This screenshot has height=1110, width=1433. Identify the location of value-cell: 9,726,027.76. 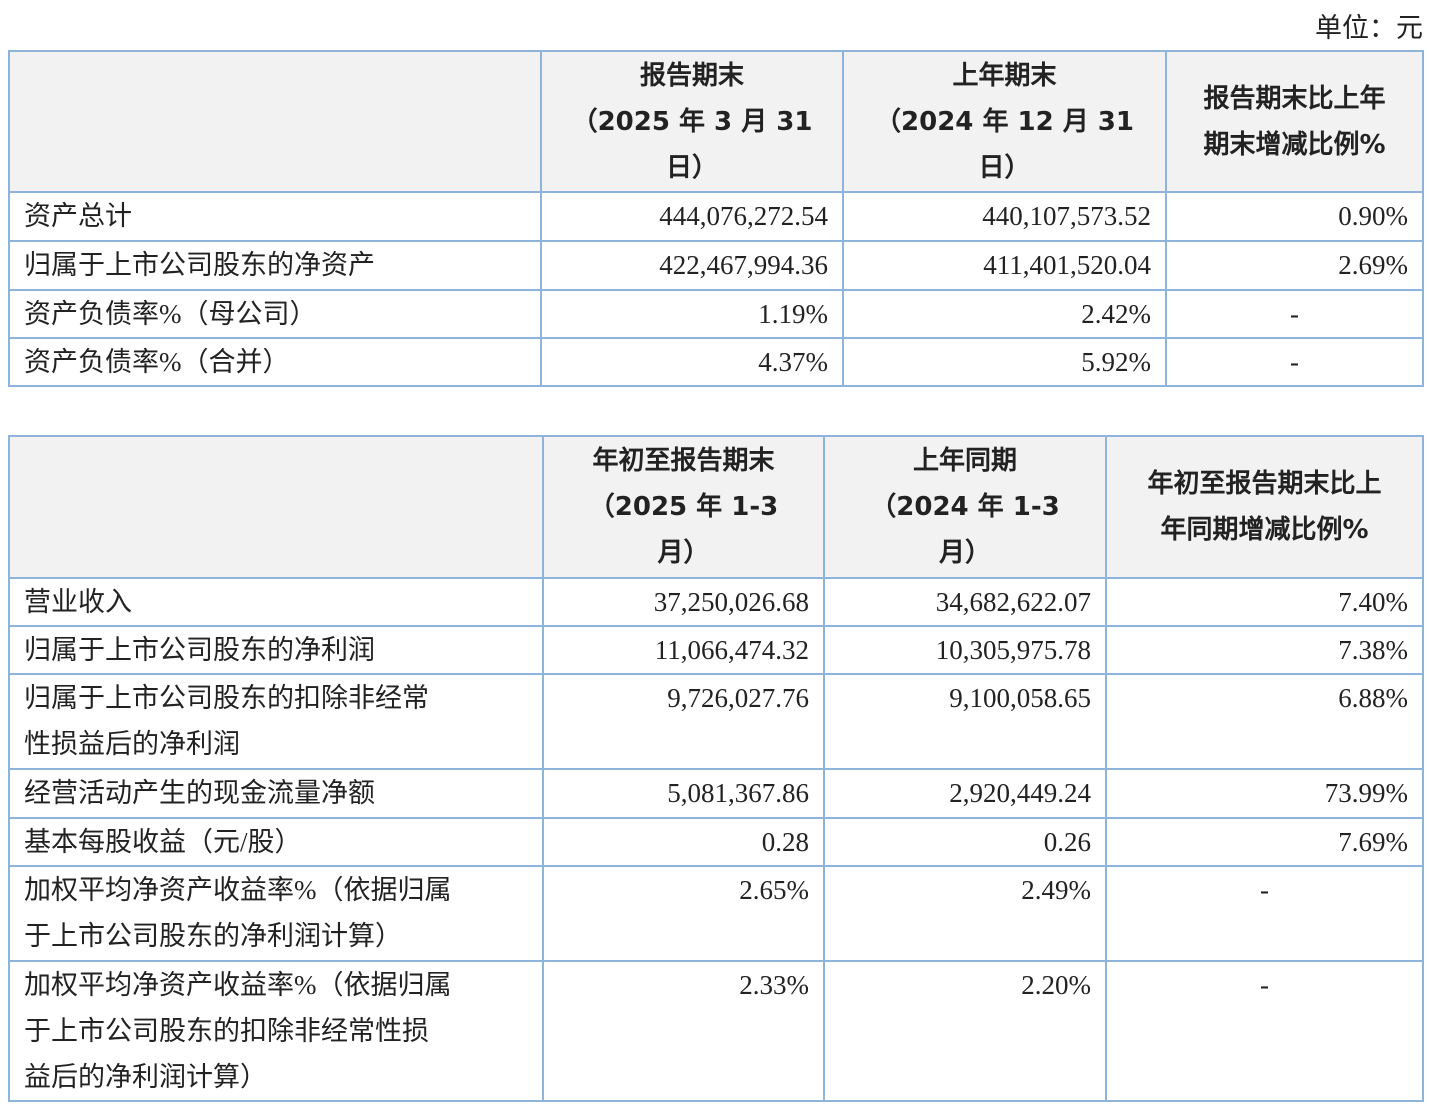
(683, 721).